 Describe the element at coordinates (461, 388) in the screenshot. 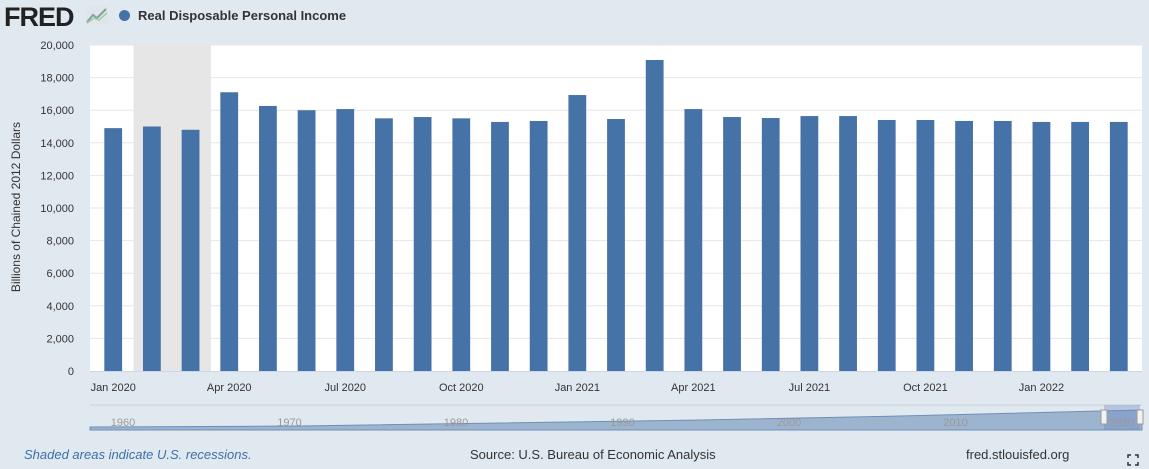

I see `x-tick-label: Oct 2020` at that location.